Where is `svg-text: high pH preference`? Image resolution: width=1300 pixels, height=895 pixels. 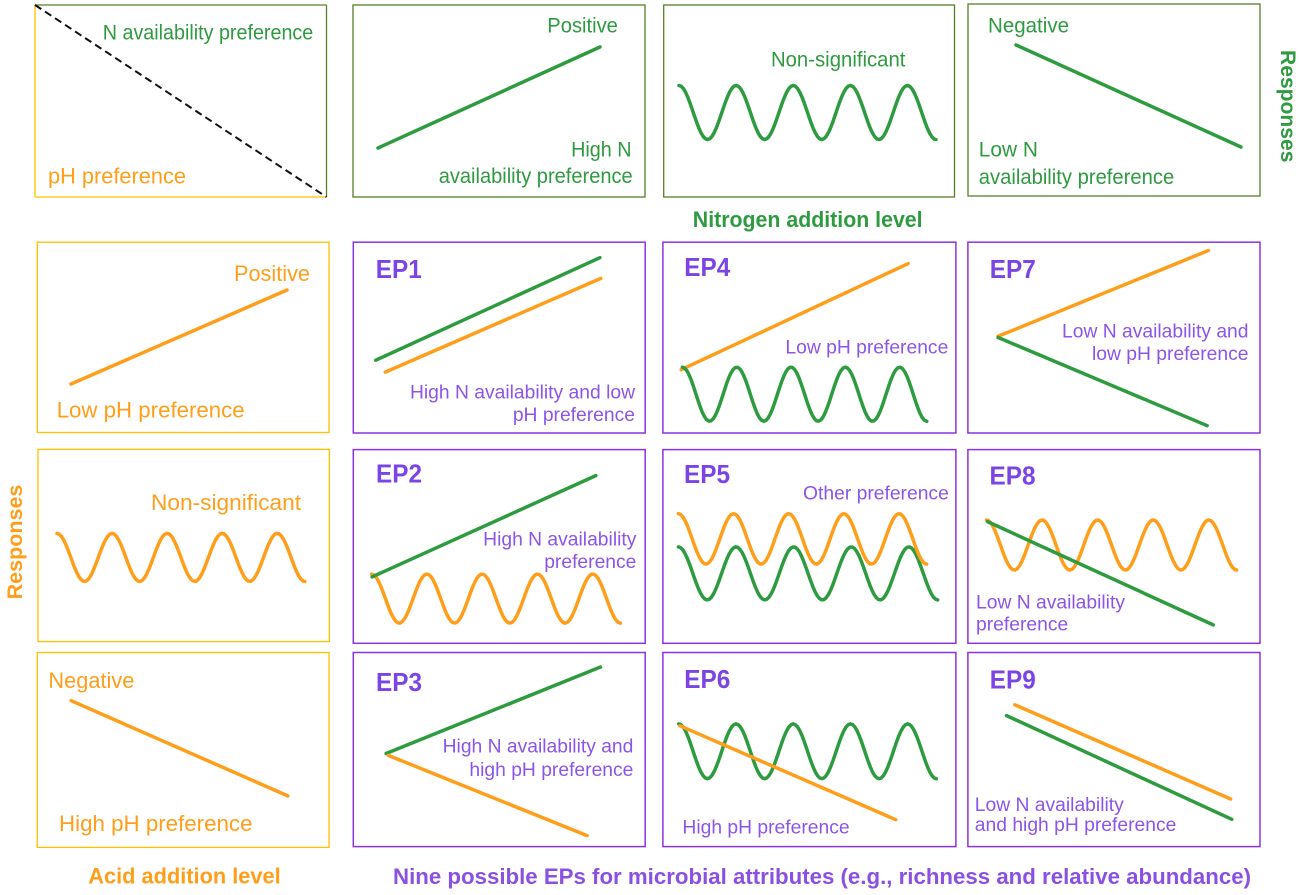 svg-text: high pH preference is located at coordinates (551, 770).